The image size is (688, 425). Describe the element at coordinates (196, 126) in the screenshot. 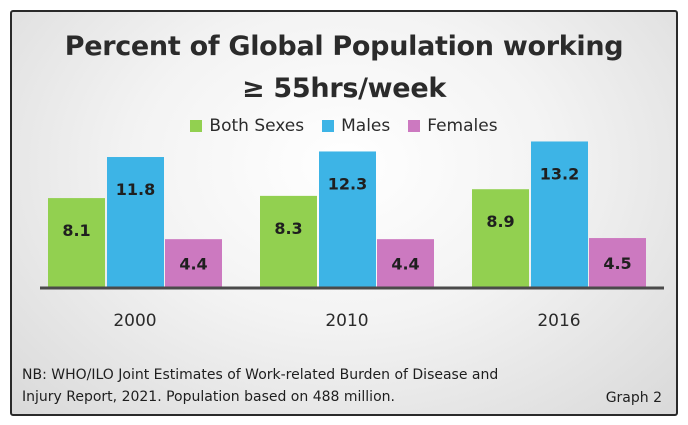

I see `legend-swatch-both-sexes` at that location.